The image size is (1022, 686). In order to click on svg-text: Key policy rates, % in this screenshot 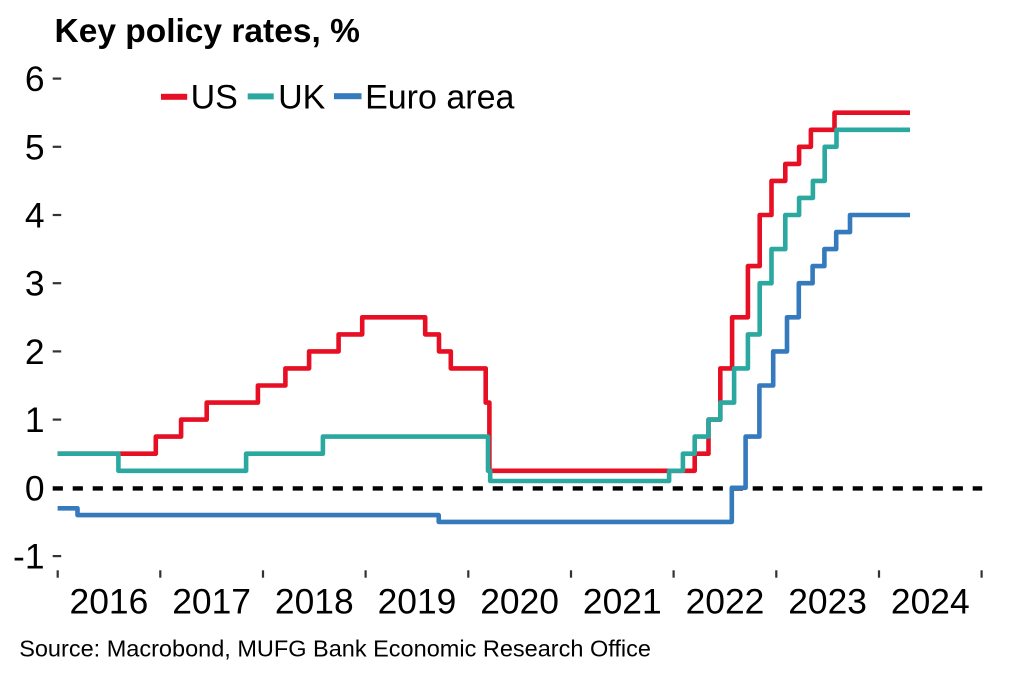, I will do `click(207, 31)`.